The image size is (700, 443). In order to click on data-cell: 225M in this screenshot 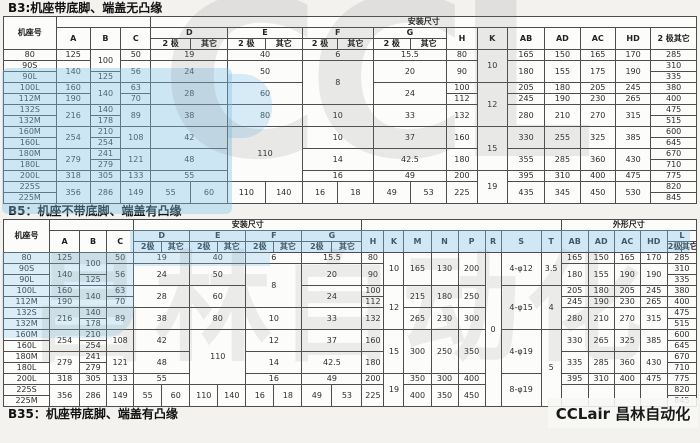, I will do `click(26, 401)`.